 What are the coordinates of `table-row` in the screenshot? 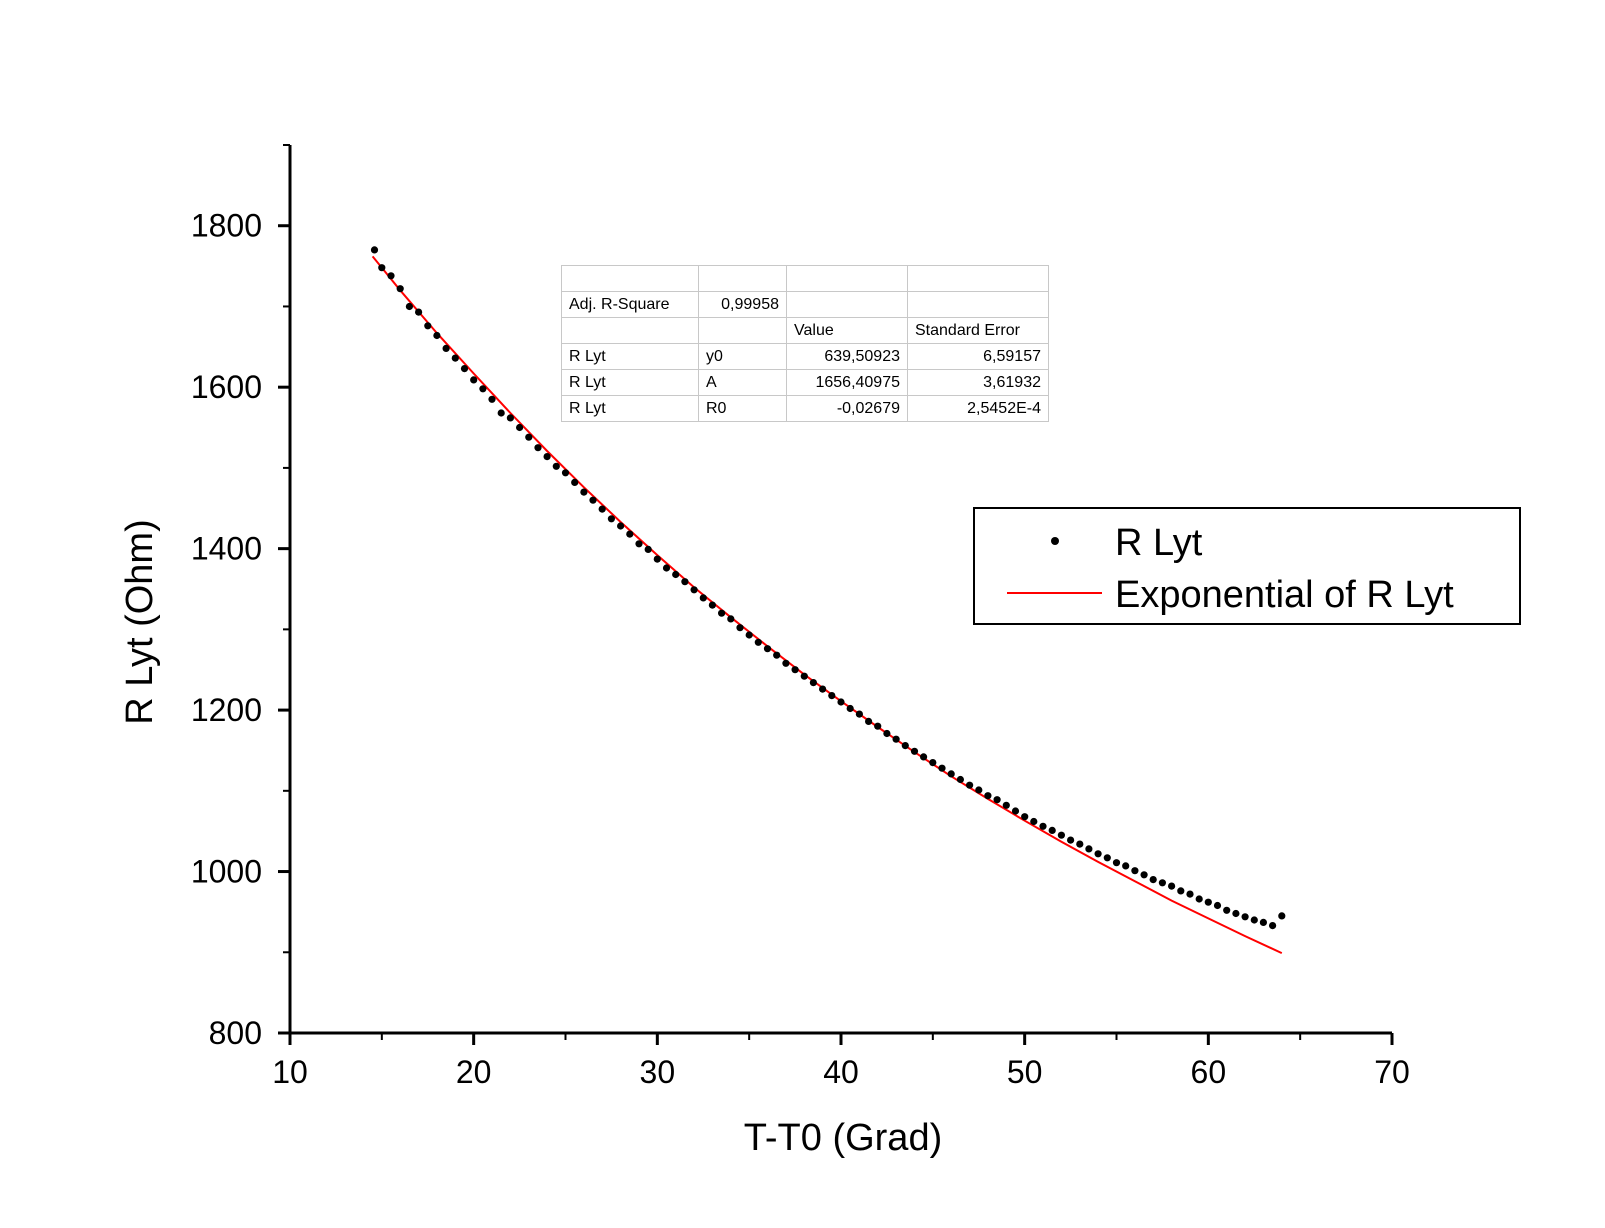 It's located at (805, 278).